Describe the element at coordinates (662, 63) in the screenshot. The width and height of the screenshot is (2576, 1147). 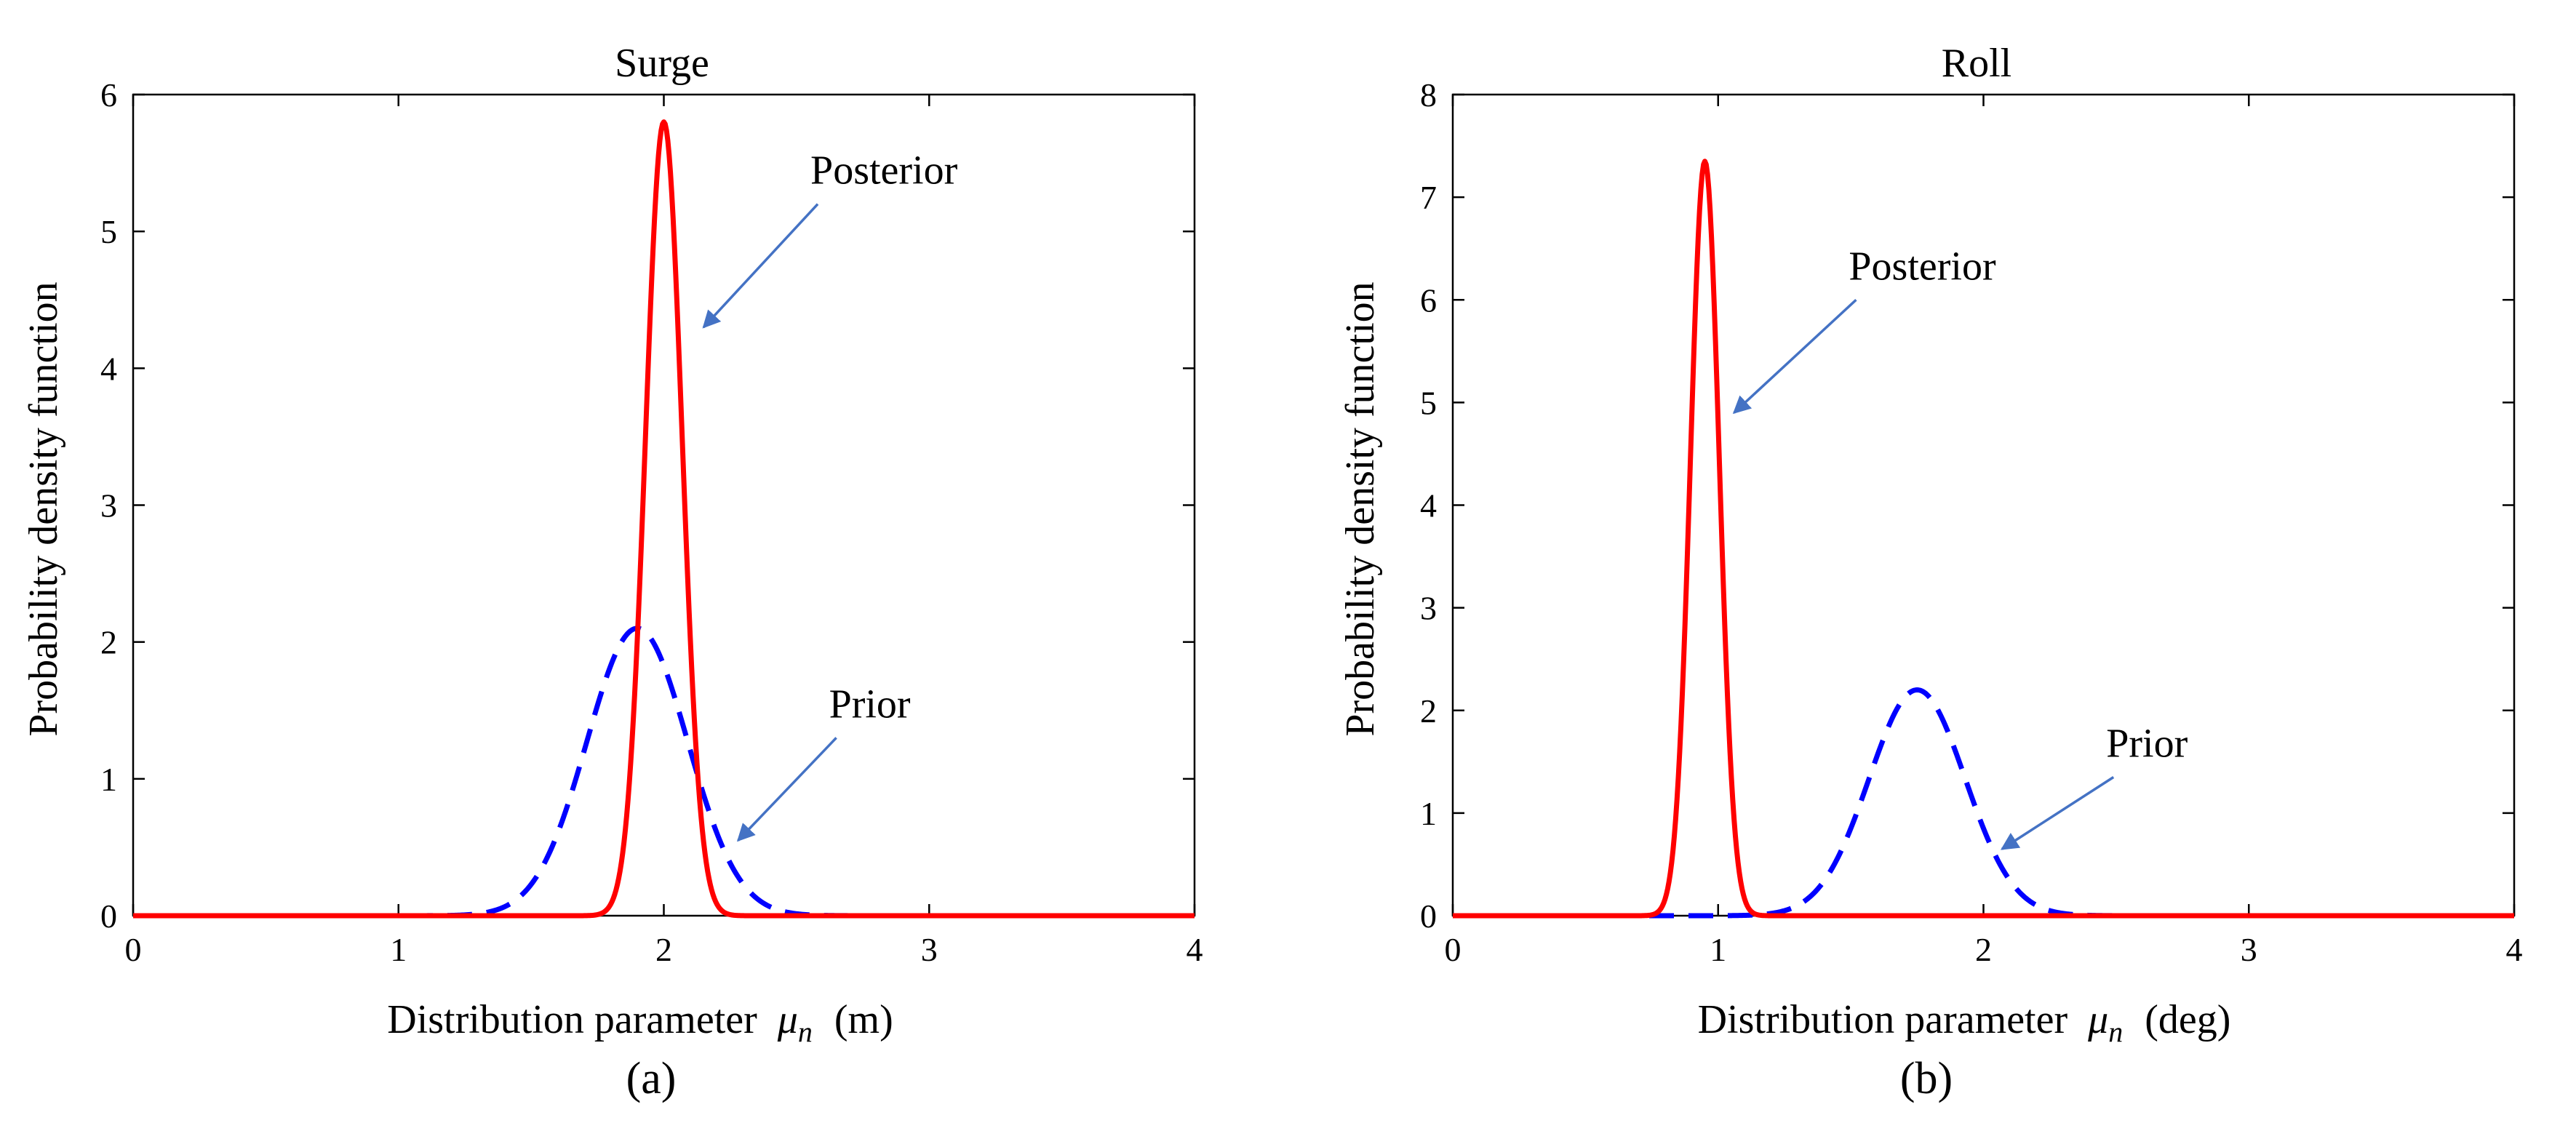
I see `chart-title: Surge` at that location.